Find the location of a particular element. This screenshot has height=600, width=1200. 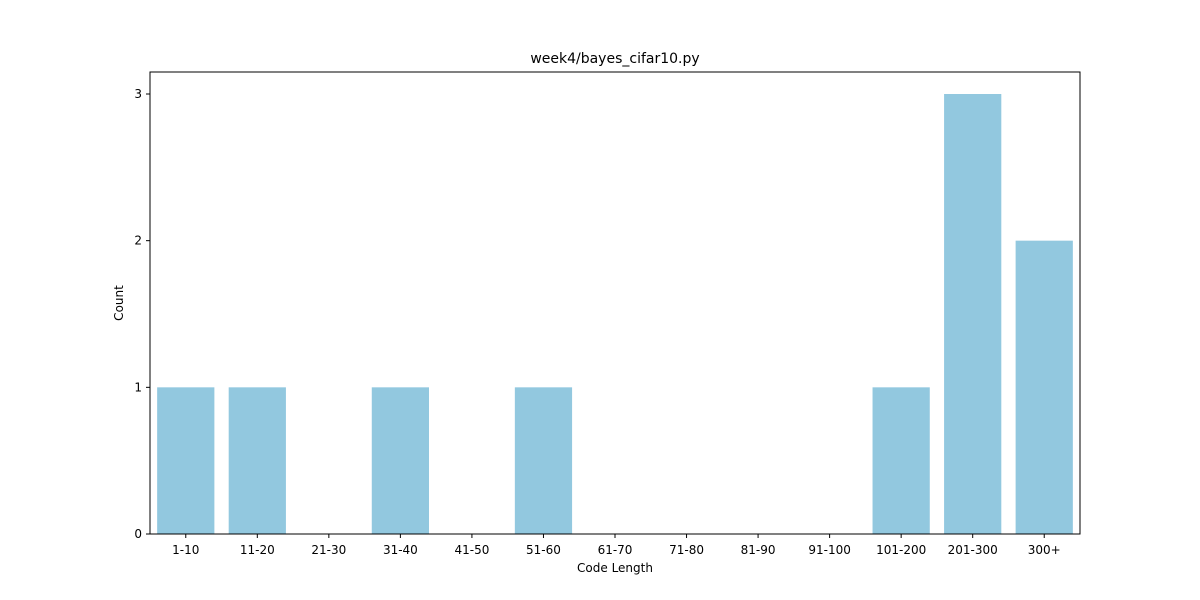

y-tick-label: 3 is located at coordinates (138, 94).